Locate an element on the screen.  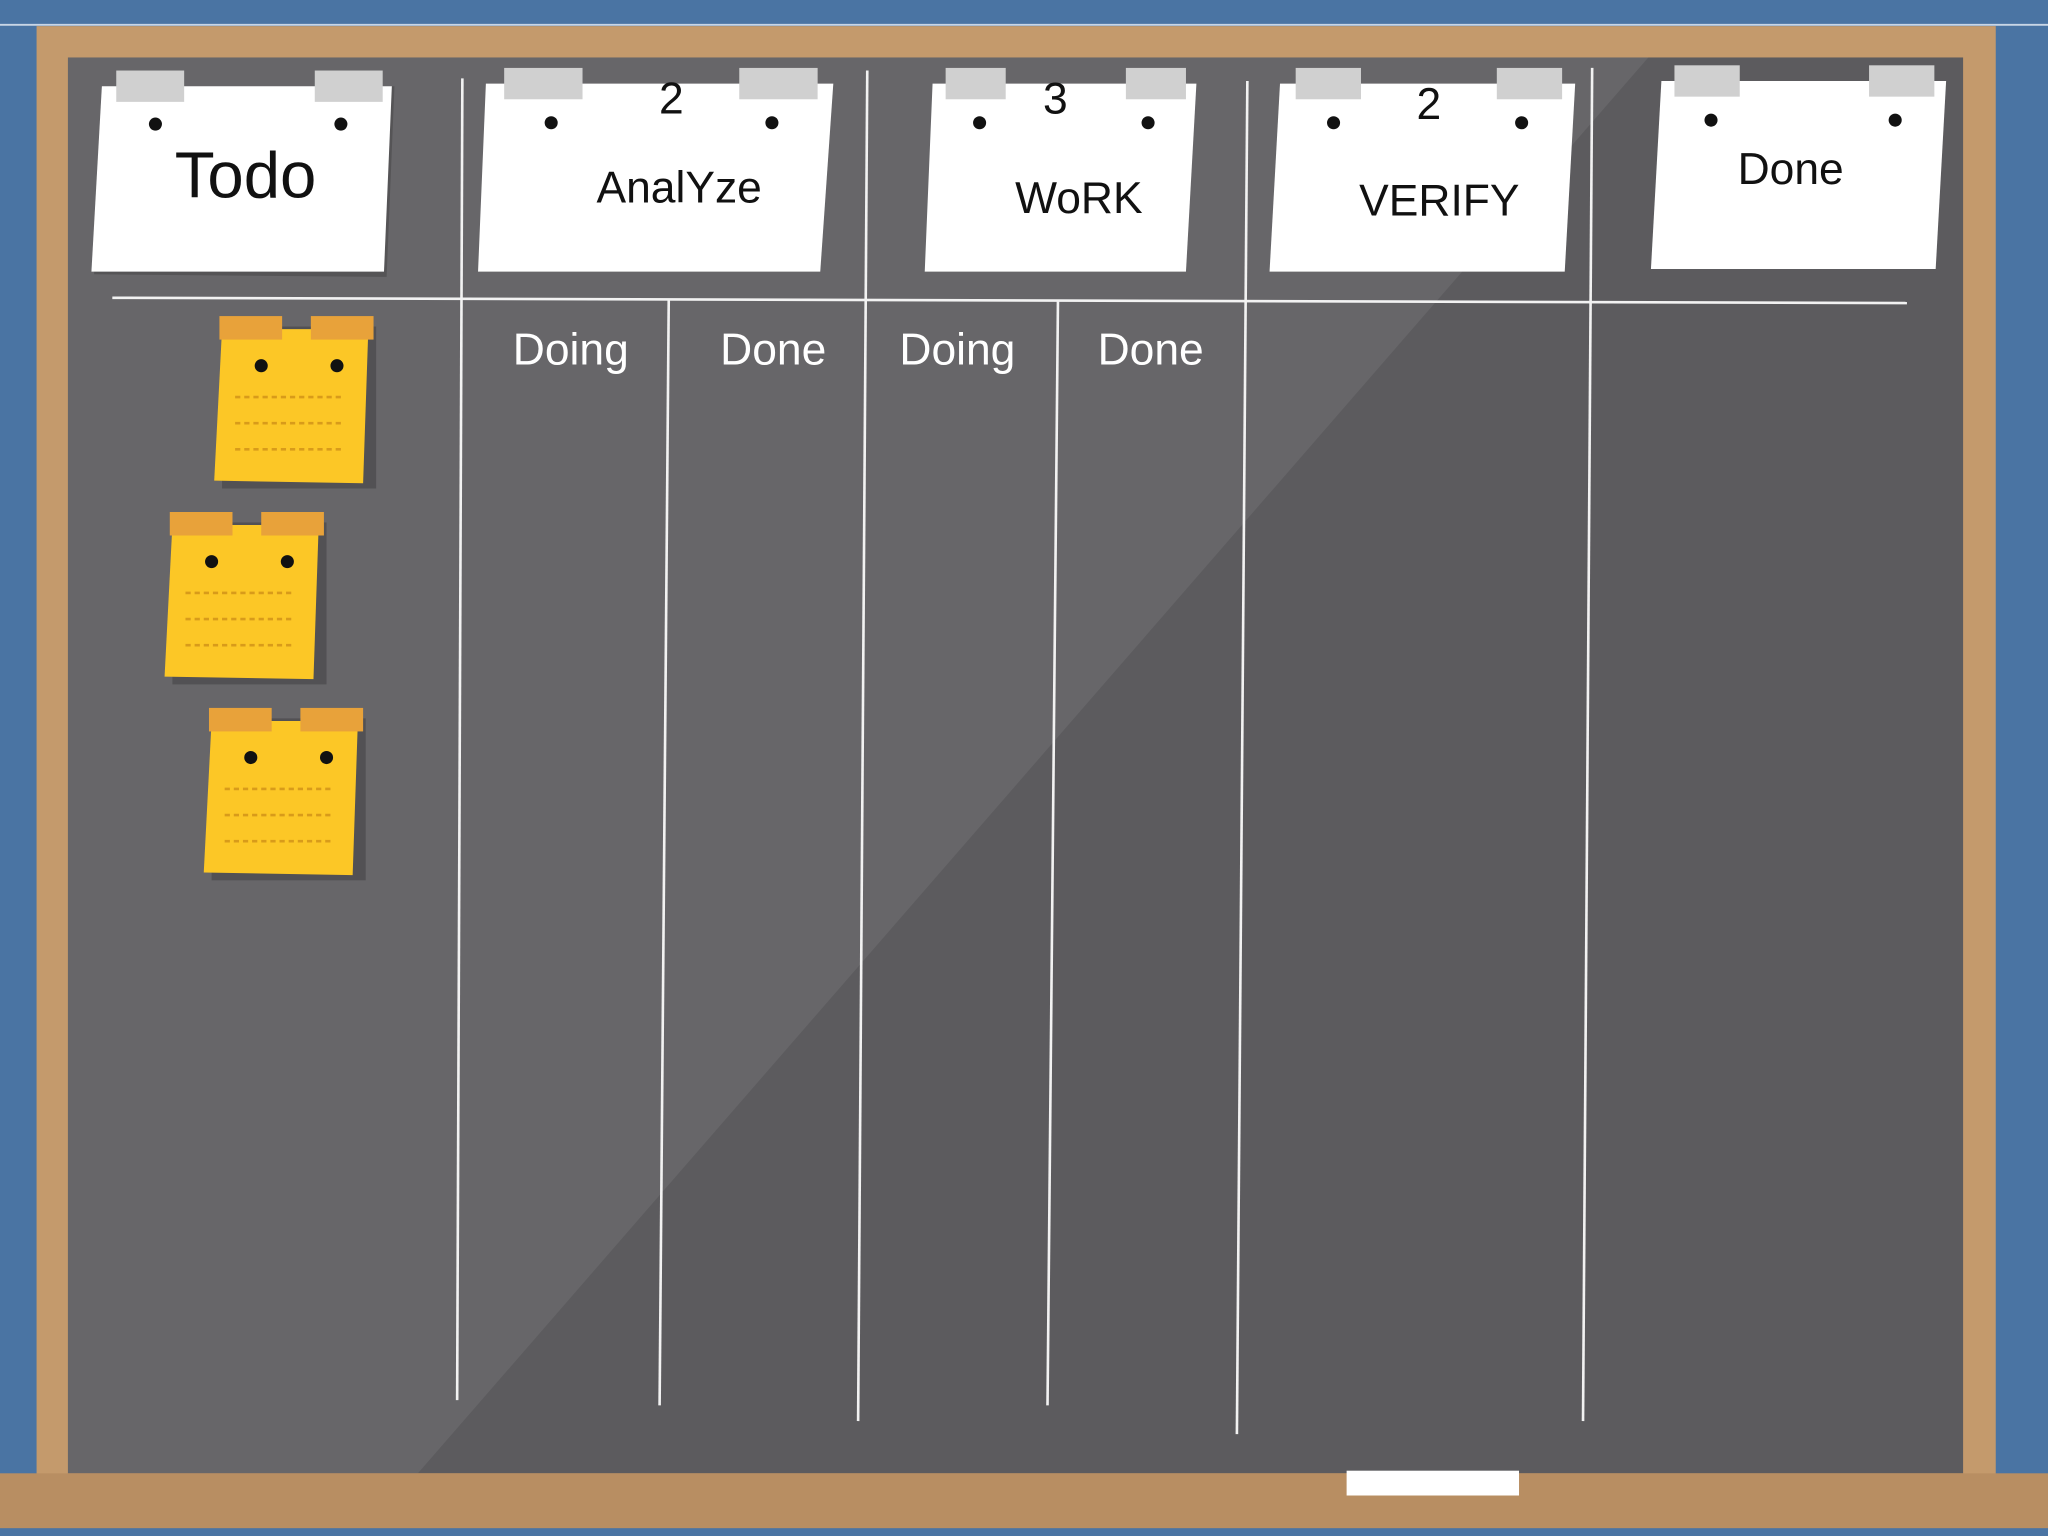
chalk-piece is located at coordinates (1433, 1483).